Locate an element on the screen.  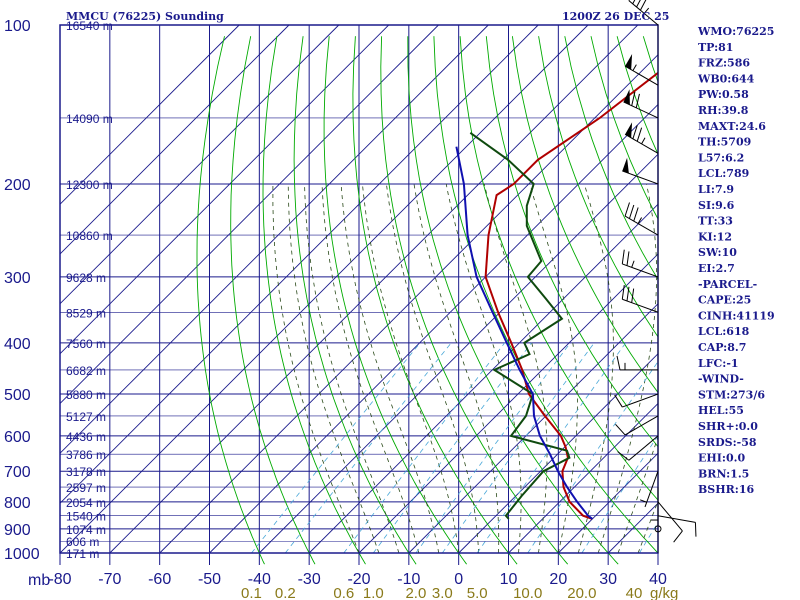
pressure-tick-label: 800 is located at coordinates (17, 503).